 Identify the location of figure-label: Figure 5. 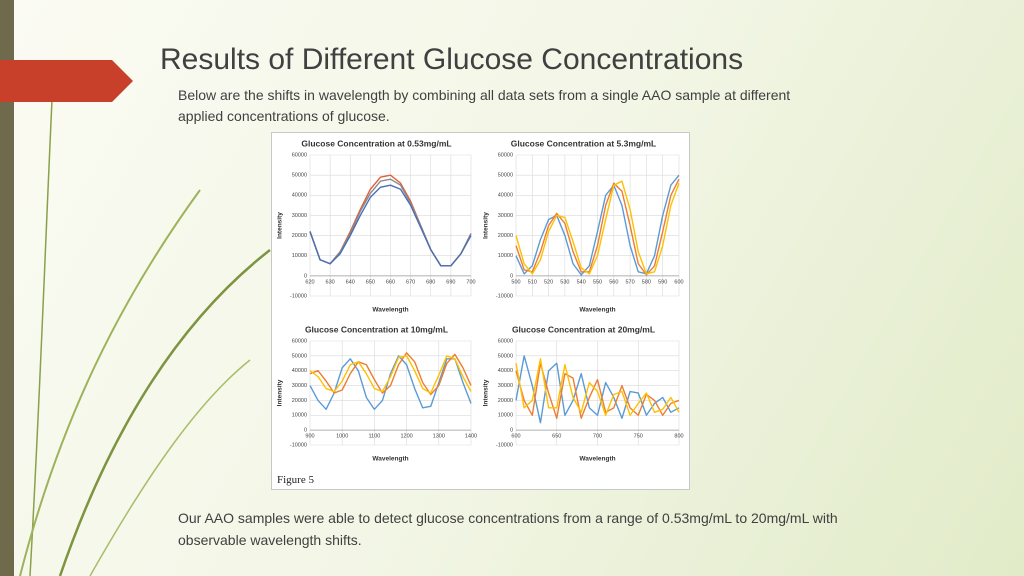
(295, 480).